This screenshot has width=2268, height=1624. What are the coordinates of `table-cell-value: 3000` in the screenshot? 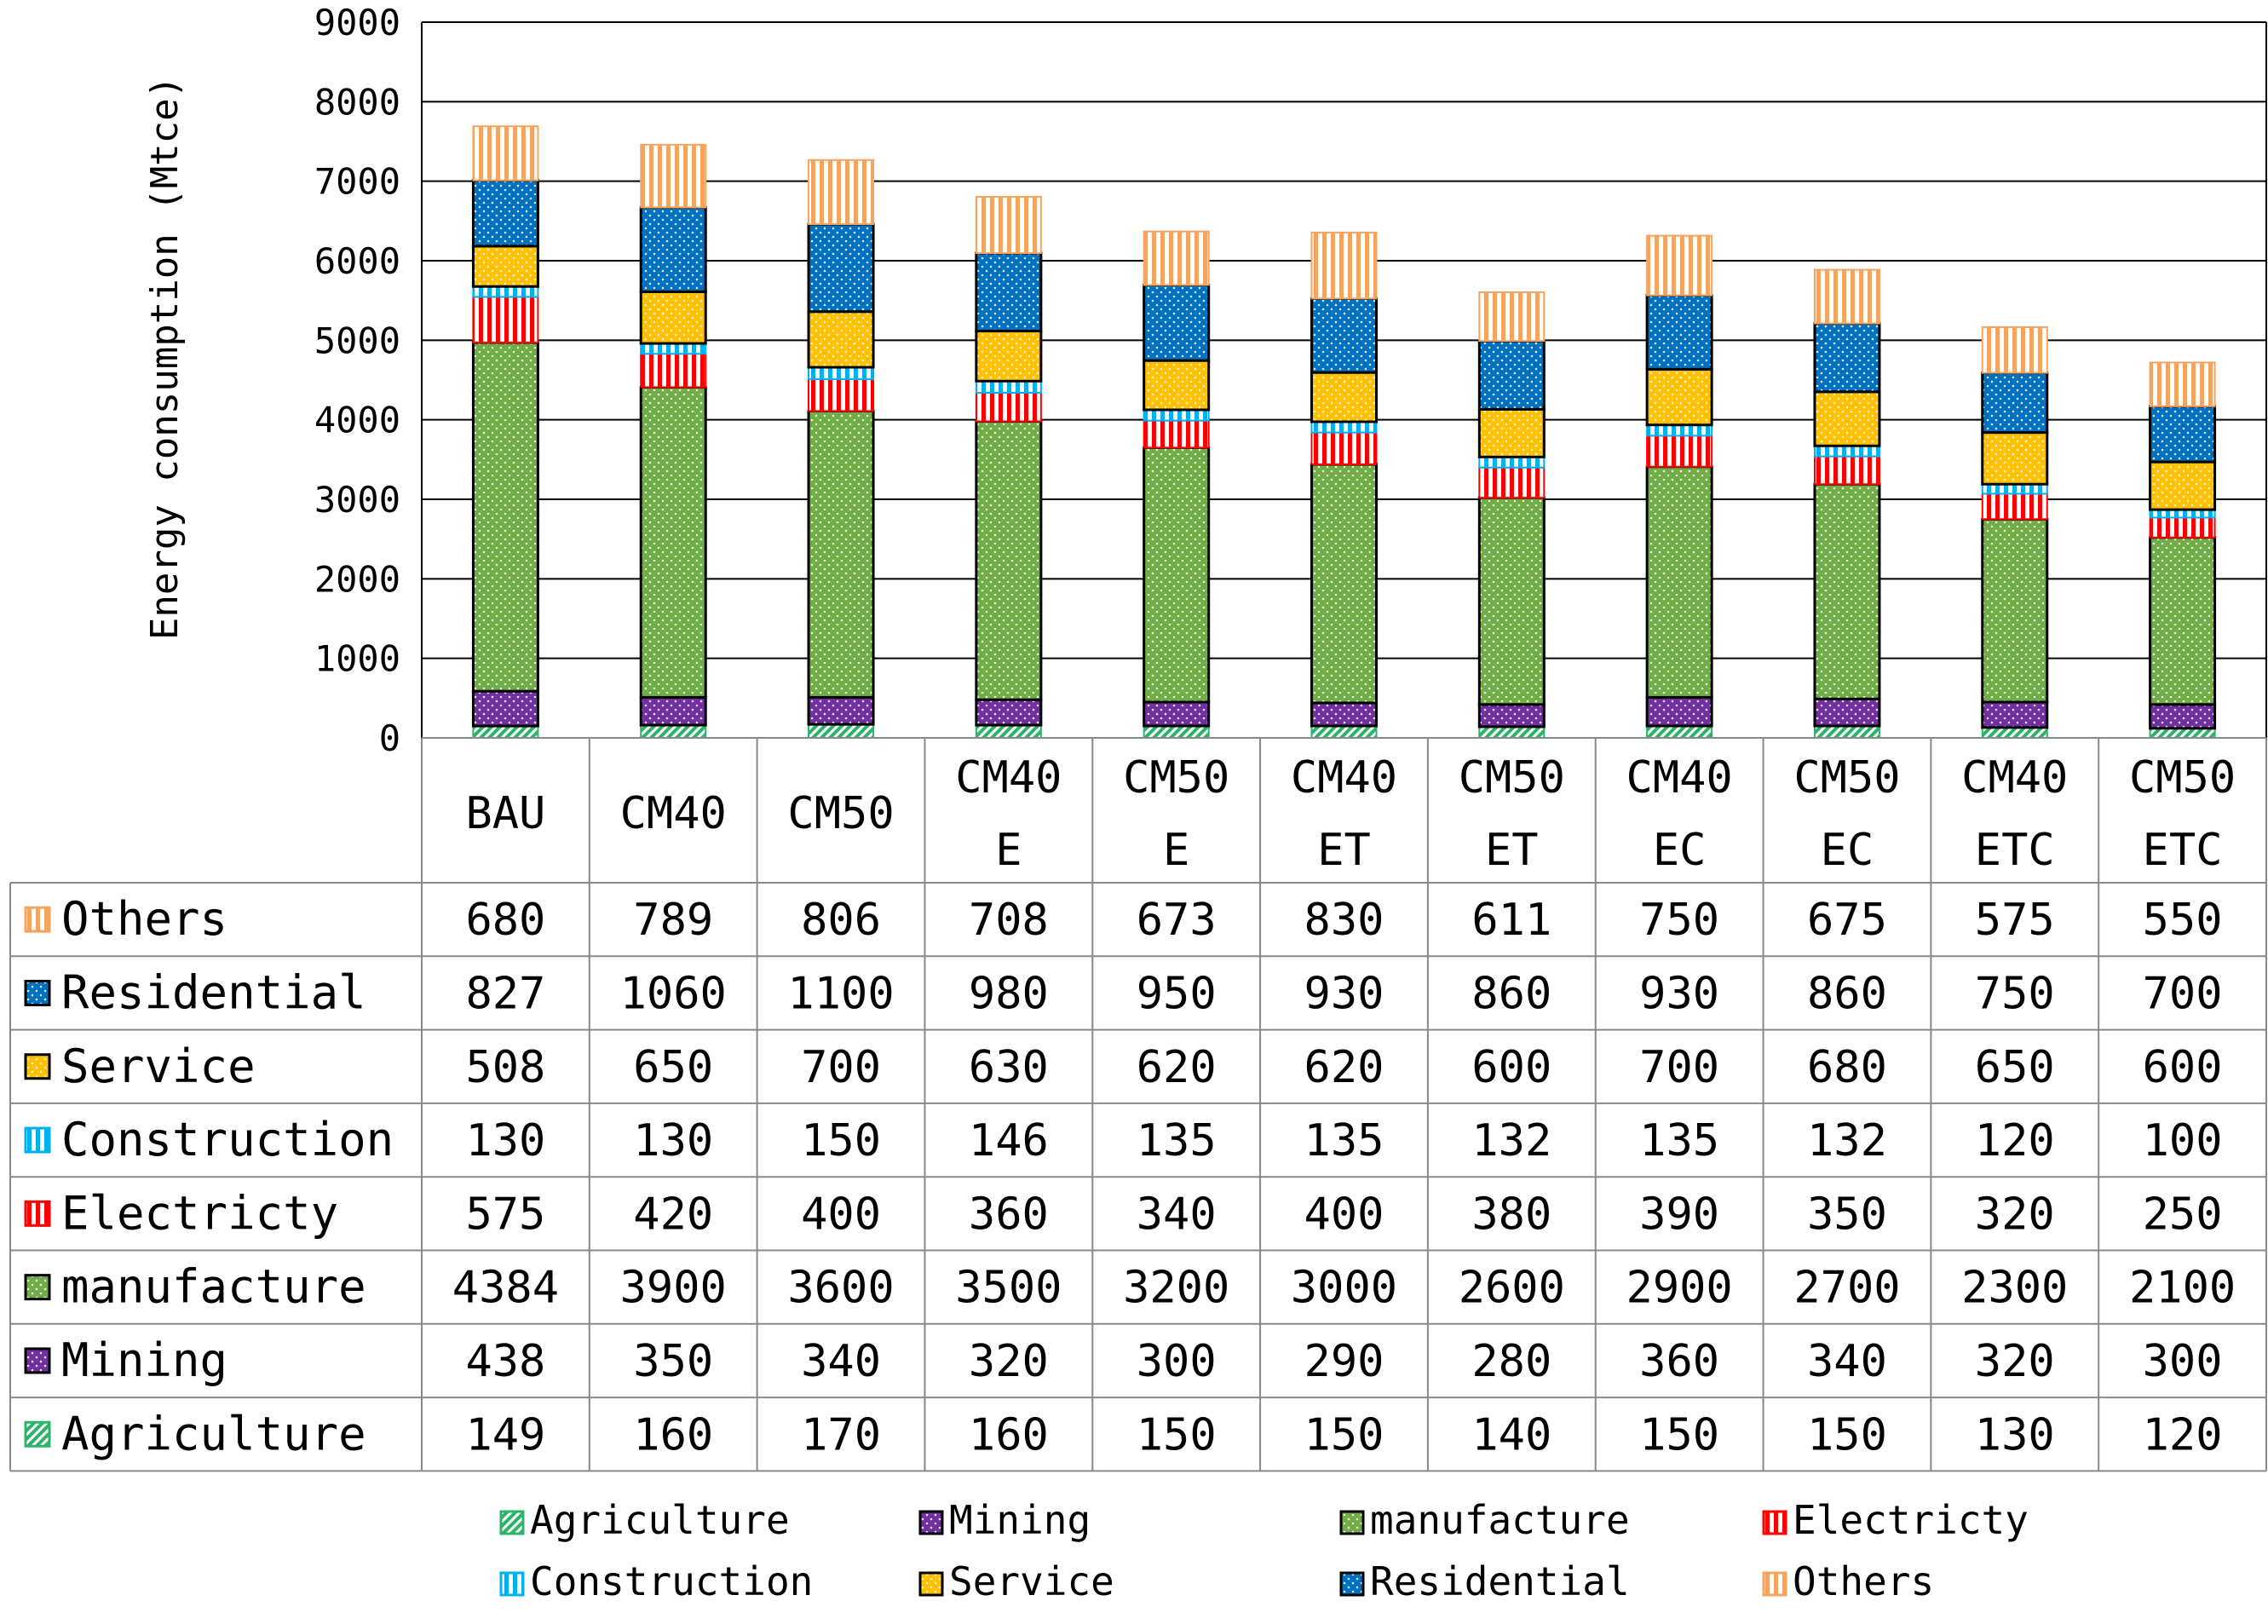 It's located at (1344, 1288).